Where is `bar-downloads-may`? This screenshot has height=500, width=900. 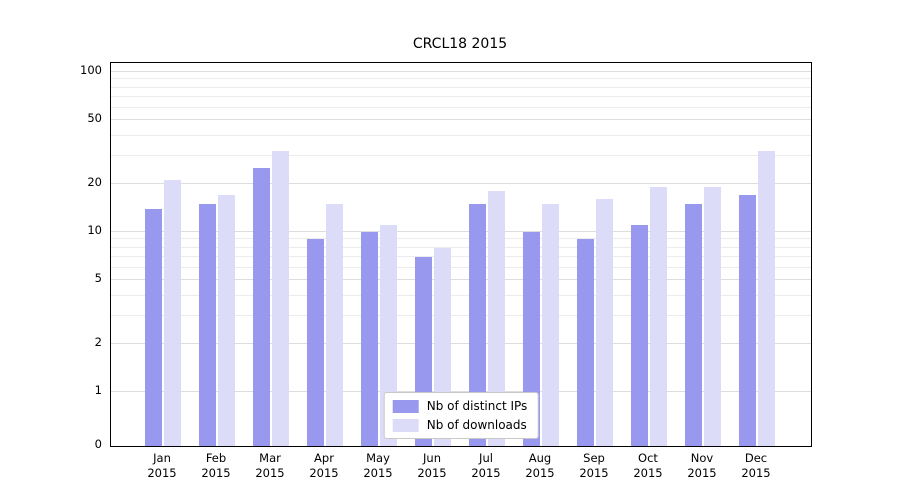
bar-downloads-may is located at coordinates (388, 335).